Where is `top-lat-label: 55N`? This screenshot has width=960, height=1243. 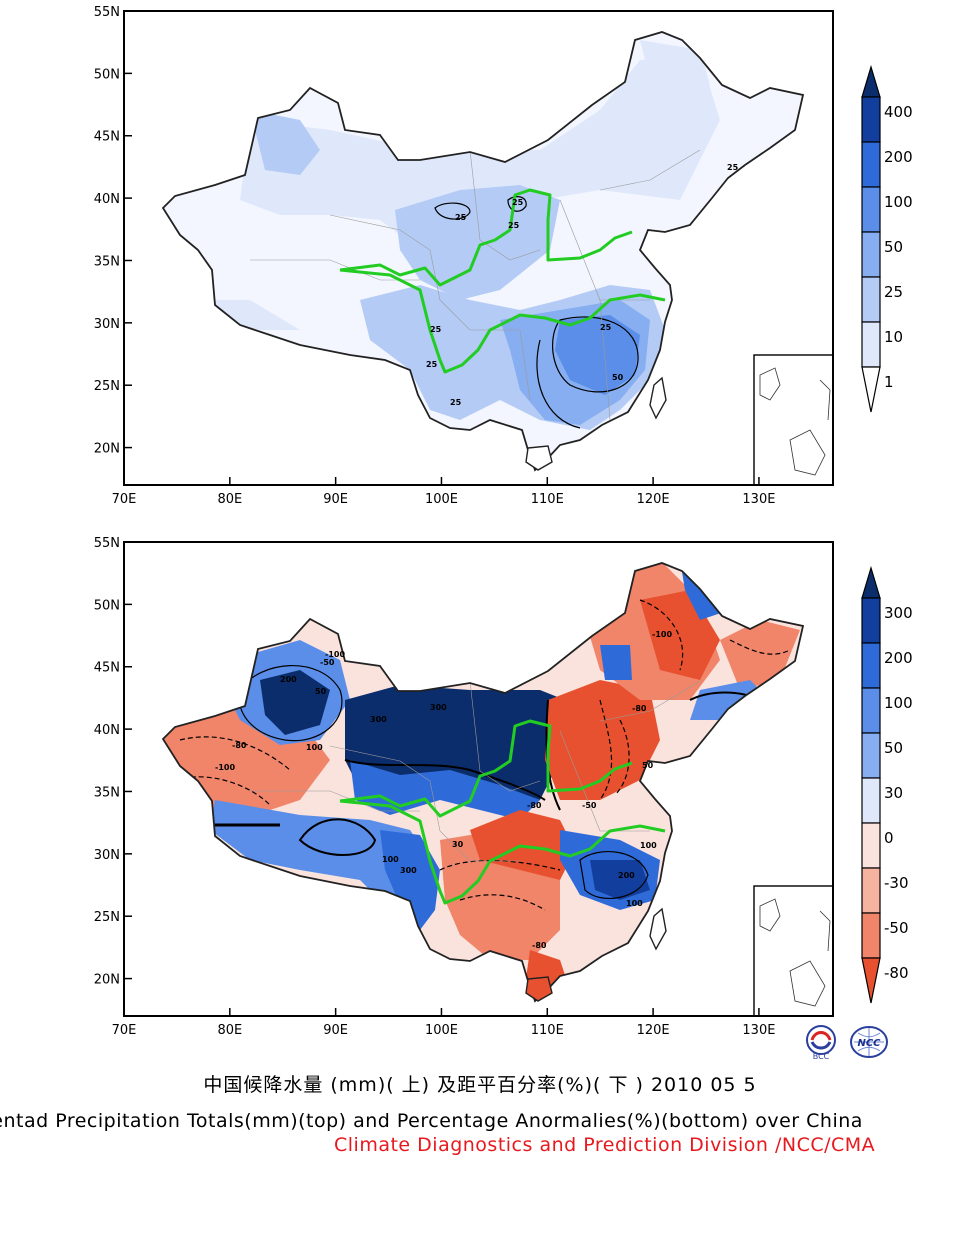
top-lat-label: 55N is located at coordinates (107, 12).